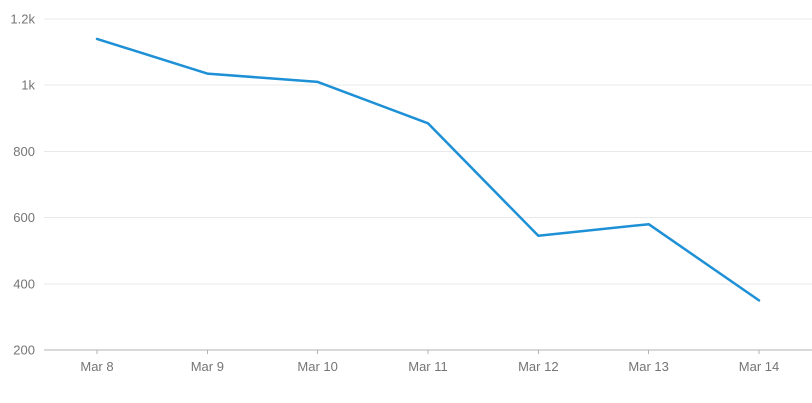 The height and width of the screenshot is (403, 812). Describe the element at coordinates (207, 366) in the screenshot. I see `x-axis-tick-label: Mar 9` at that location.